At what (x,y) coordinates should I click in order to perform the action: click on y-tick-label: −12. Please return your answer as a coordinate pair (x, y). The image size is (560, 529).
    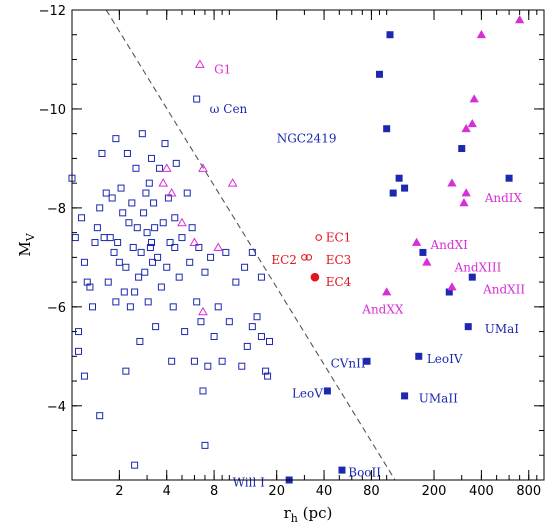
    Looking at the image, I should click on (52, 11).